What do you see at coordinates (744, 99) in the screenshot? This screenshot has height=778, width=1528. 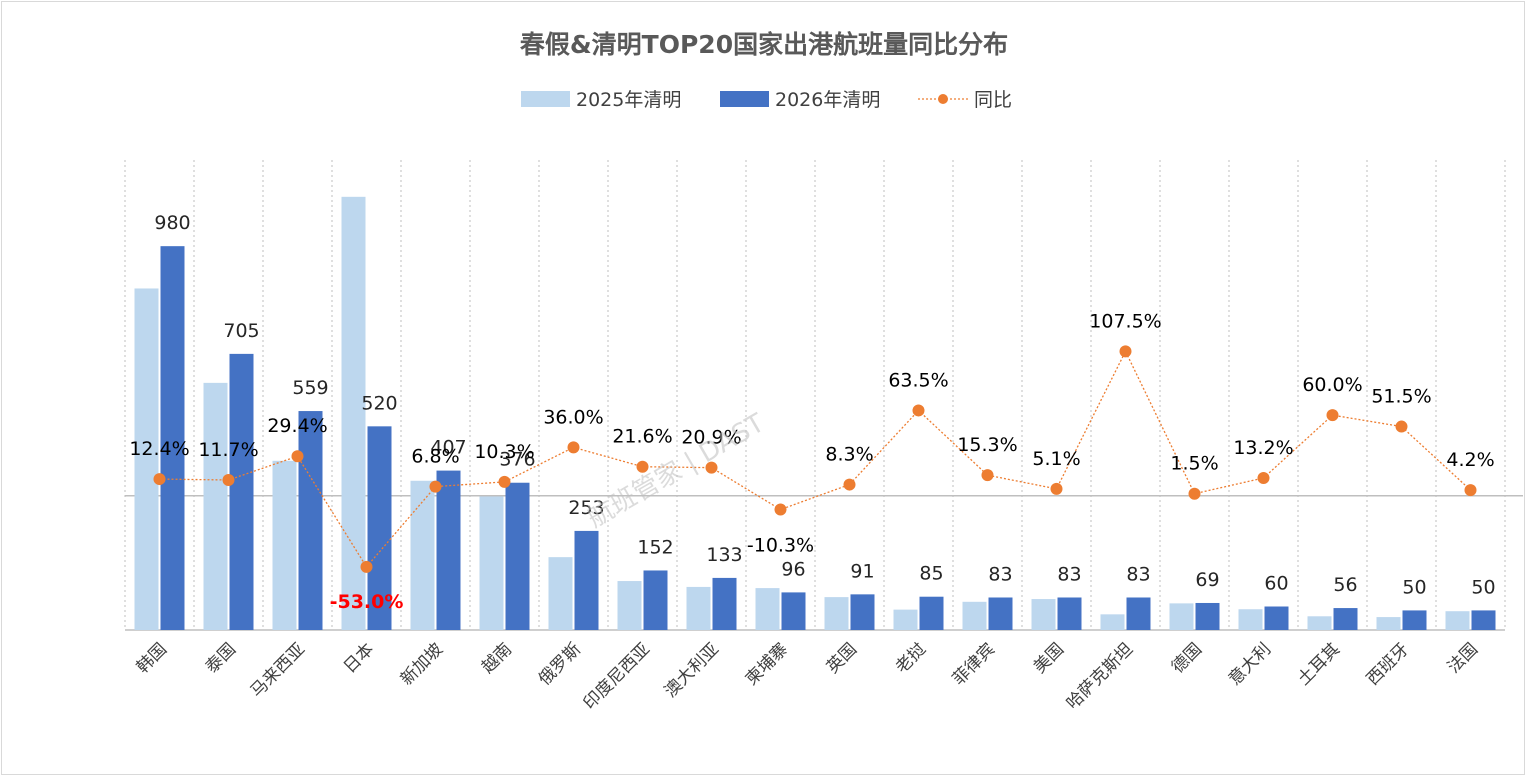 I see `legend-swatch-2026` at bounding box center [744, 99].